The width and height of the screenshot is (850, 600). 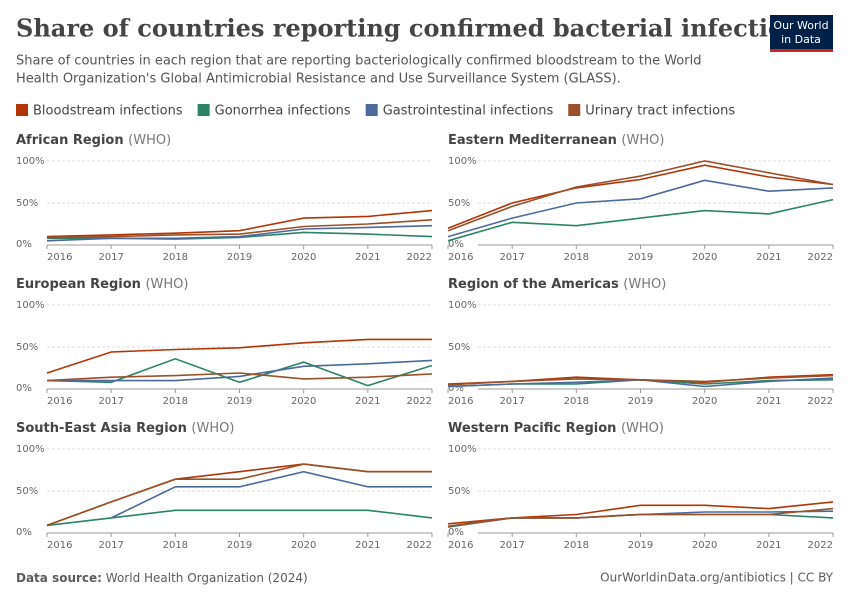 What do you see at coordinates (78, 284) in the screenshot?
I see `panel-title-main: European Region` at bounding box center [78, 284].